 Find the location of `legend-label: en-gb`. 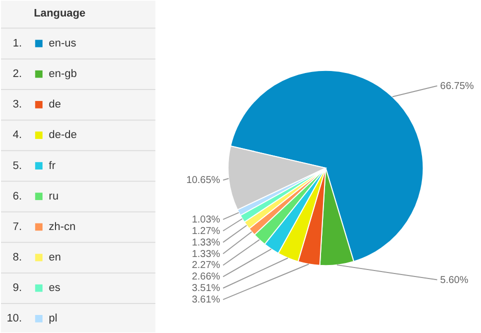

legend-label: en-gb is located at coordinates (62, 74).